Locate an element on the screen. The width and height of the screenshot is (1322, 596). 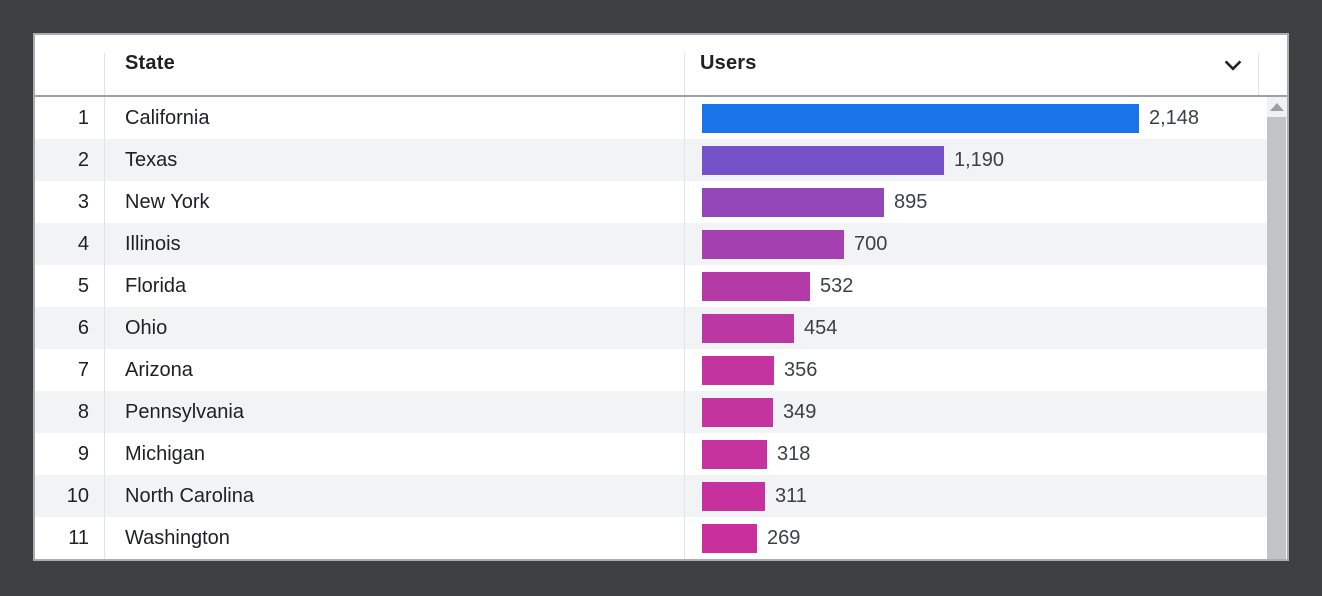
row-users-cell: 2,148 is located at coordinates (985, 118).